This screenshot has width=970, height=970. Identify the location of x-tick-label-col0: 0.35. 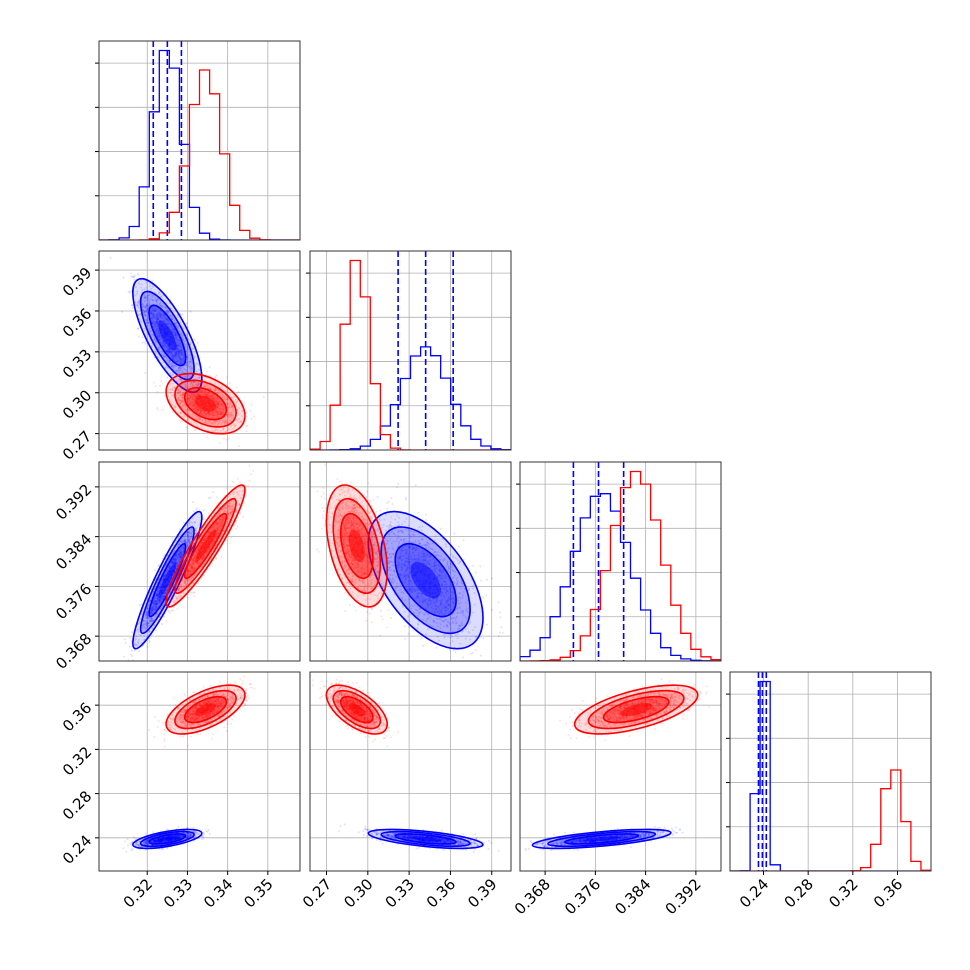
(258, 893).